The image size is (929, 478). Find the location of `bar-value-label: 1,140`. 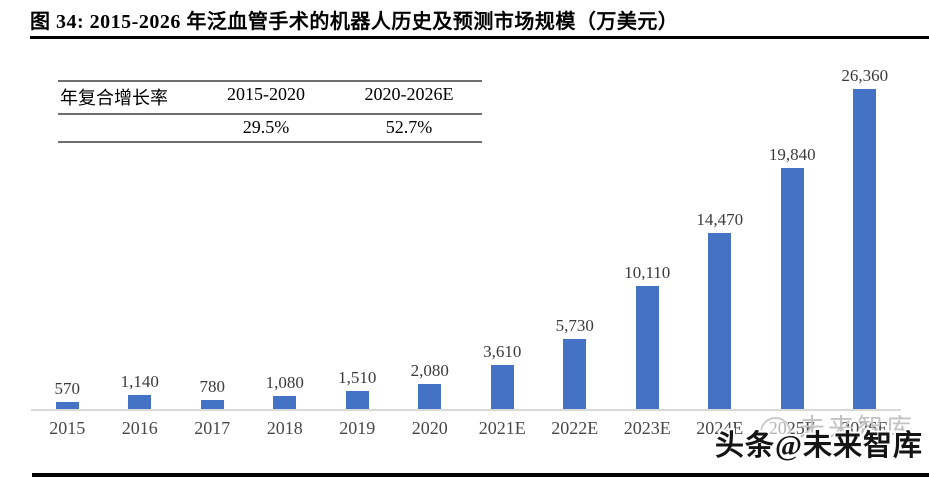

bar-value-label: 1,140 is located at coordinates (139, 381).